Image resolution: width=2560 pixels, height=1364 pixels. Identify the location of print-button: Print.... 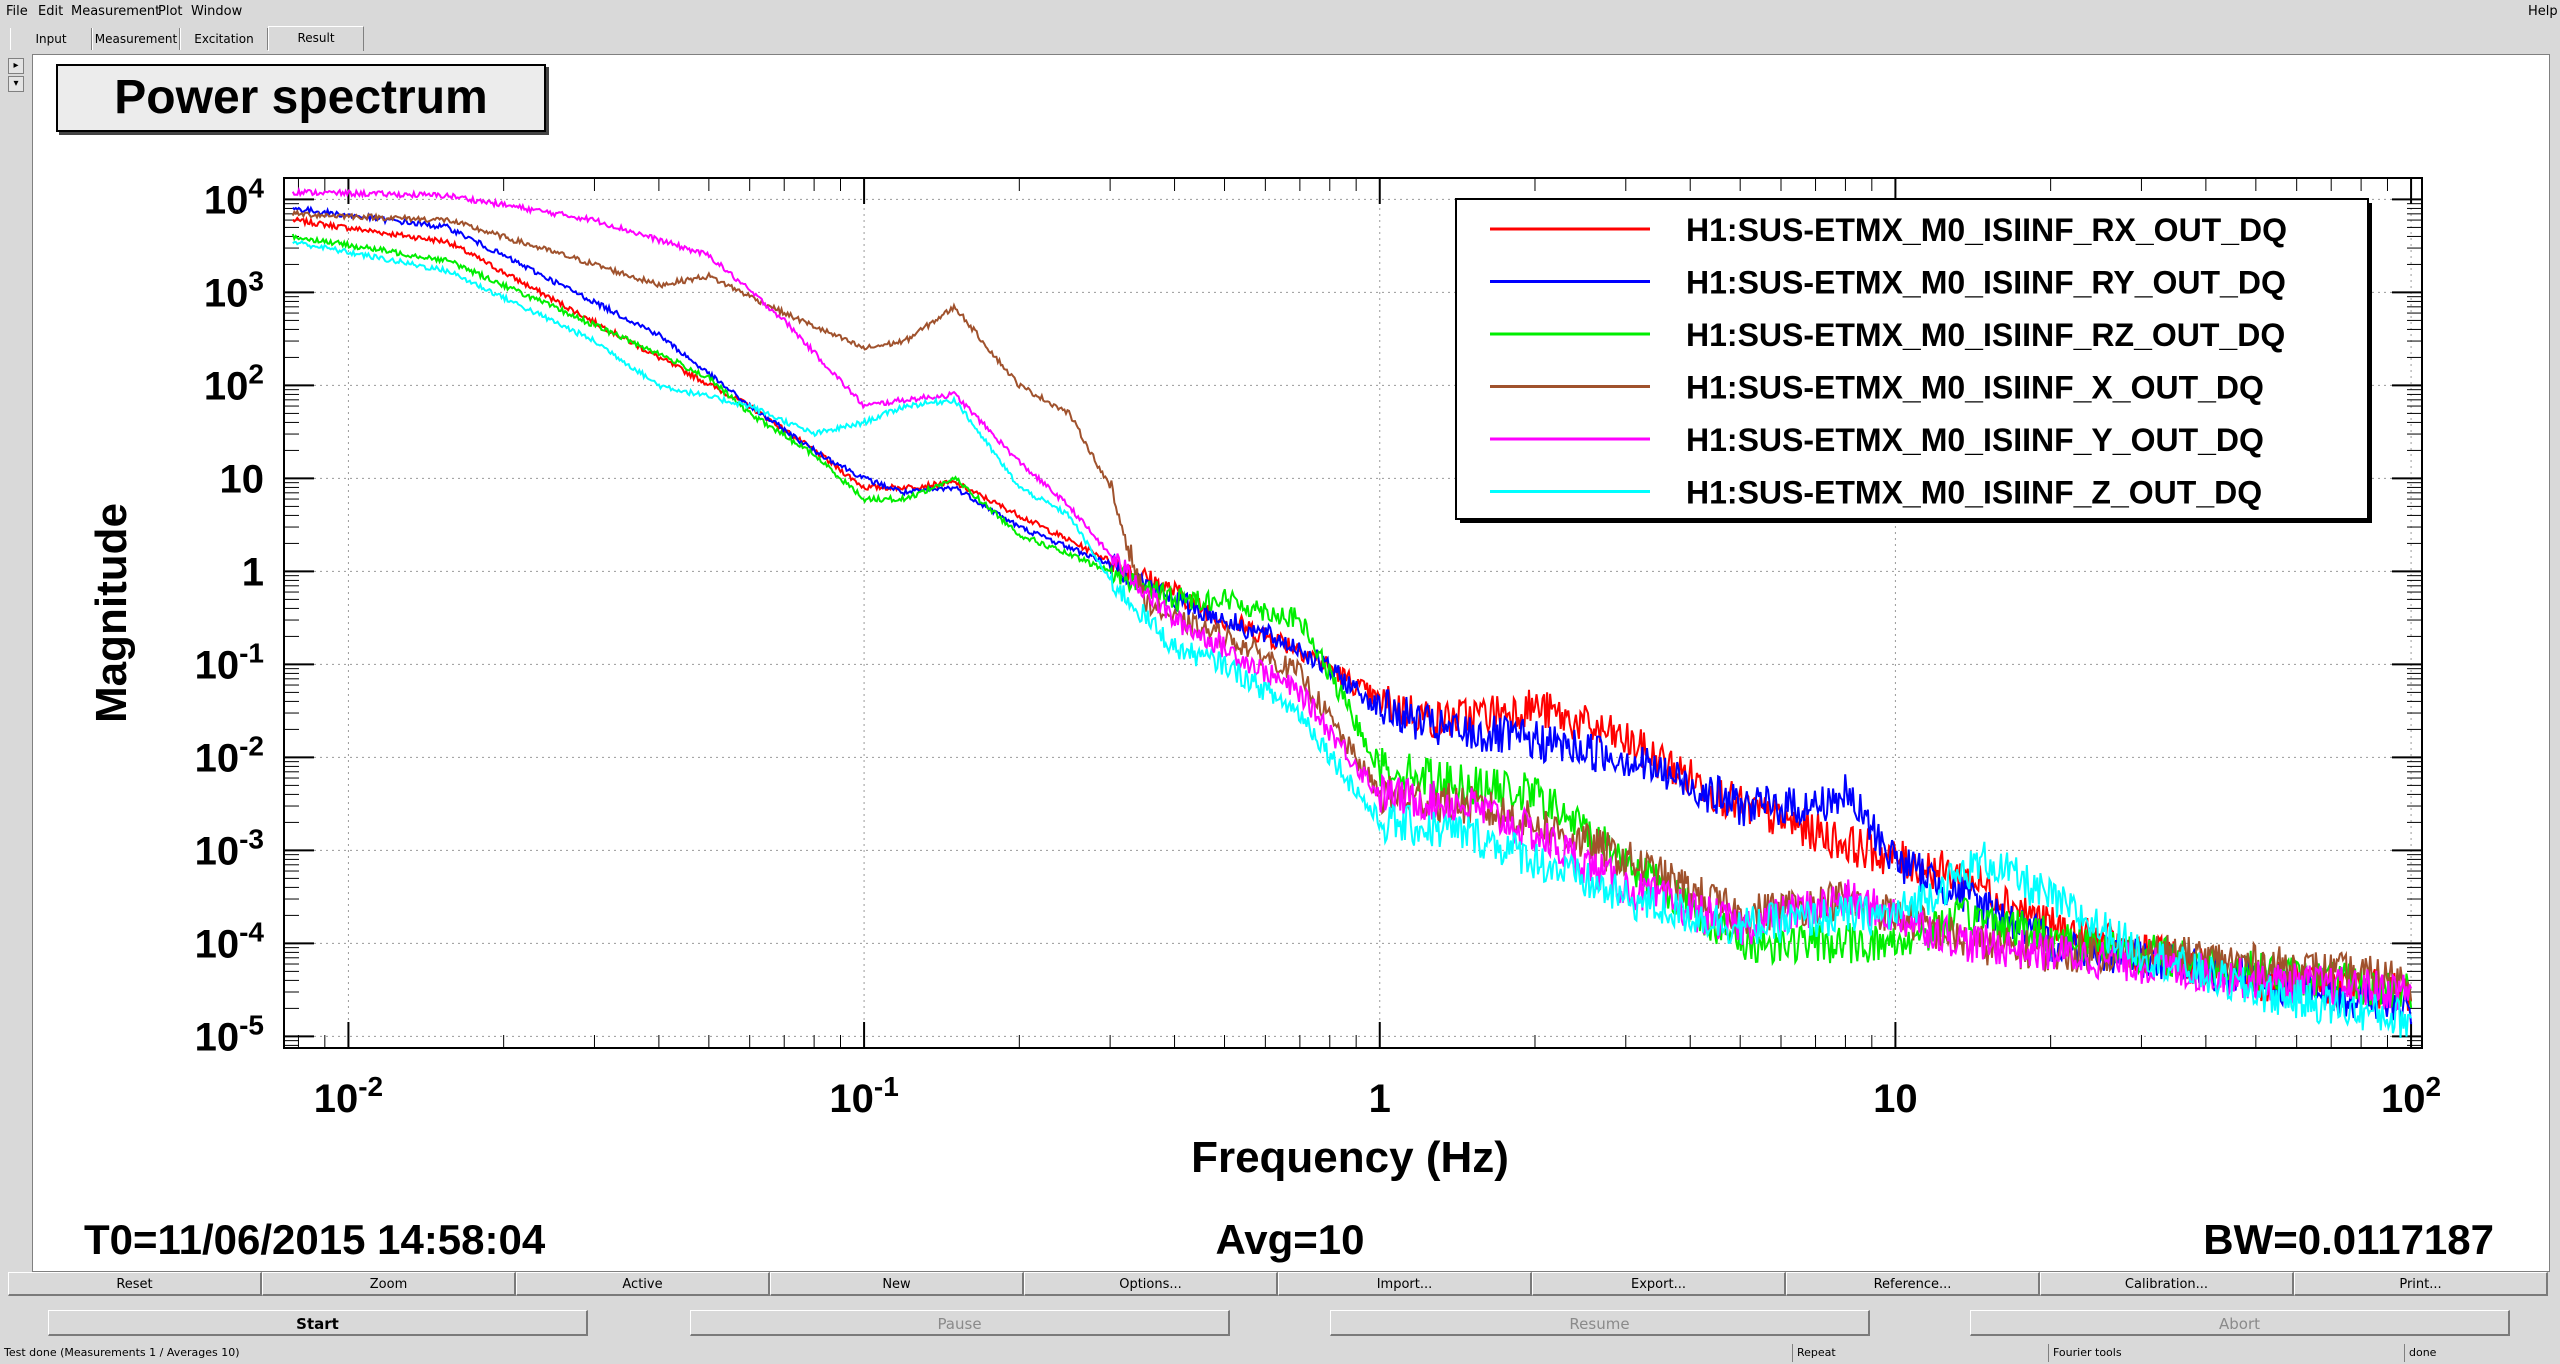
(2421, 1284).